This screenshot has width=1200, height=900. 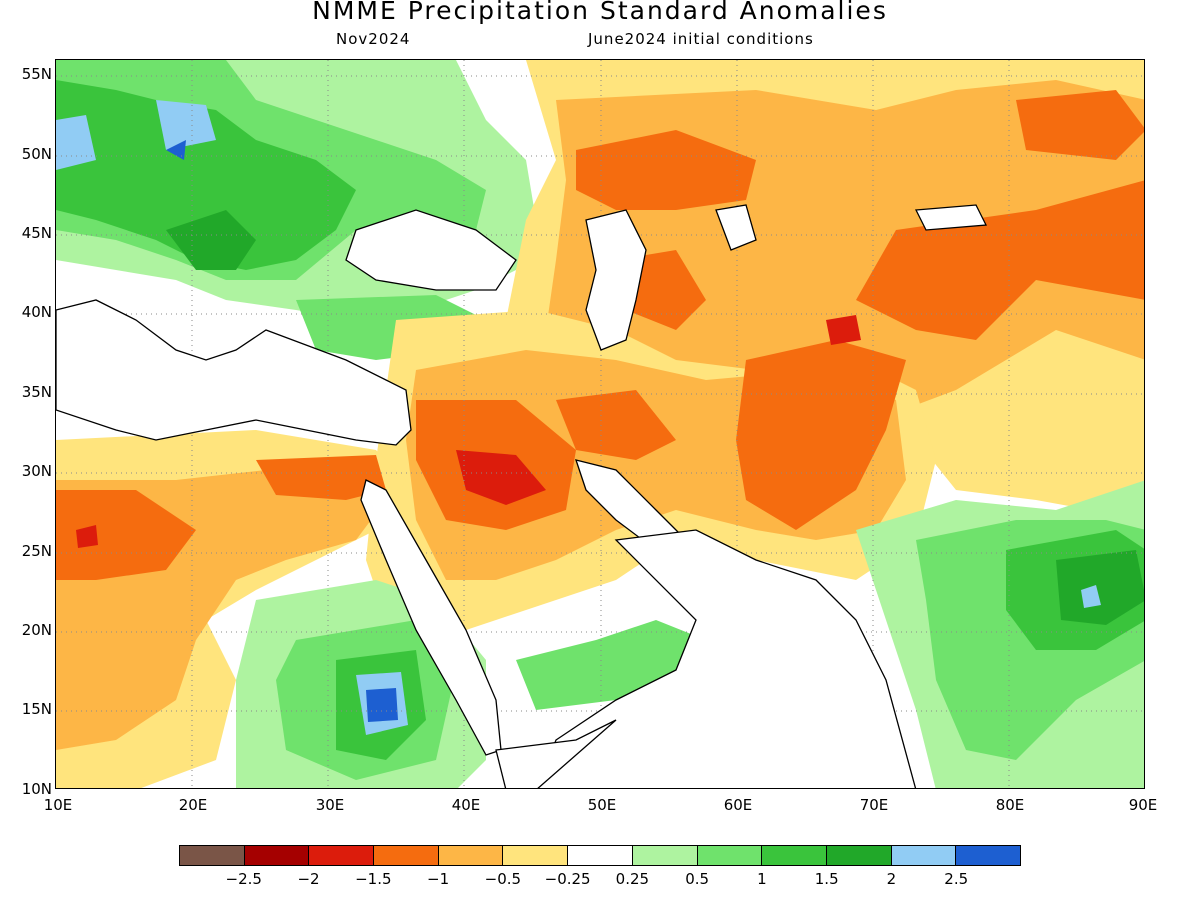 I want to click on colorbar-label-0: −2.5, so click(x=243, y=879).